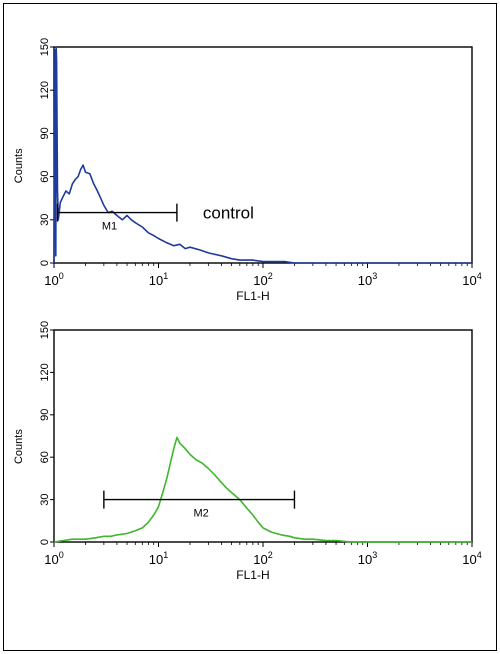  What do you see at coordinates (109, 227) in the screenshot?
I see `gate-label: M1` at bounding box center [109, 227].